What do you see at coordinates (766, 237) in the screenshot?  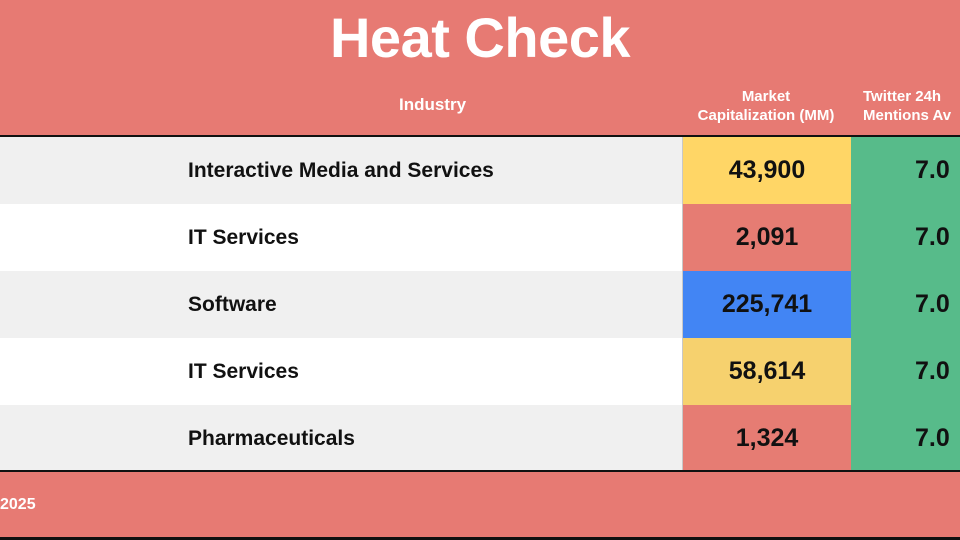 I see `market-cap-cell: 2,091` at bounding box center [766, 237].